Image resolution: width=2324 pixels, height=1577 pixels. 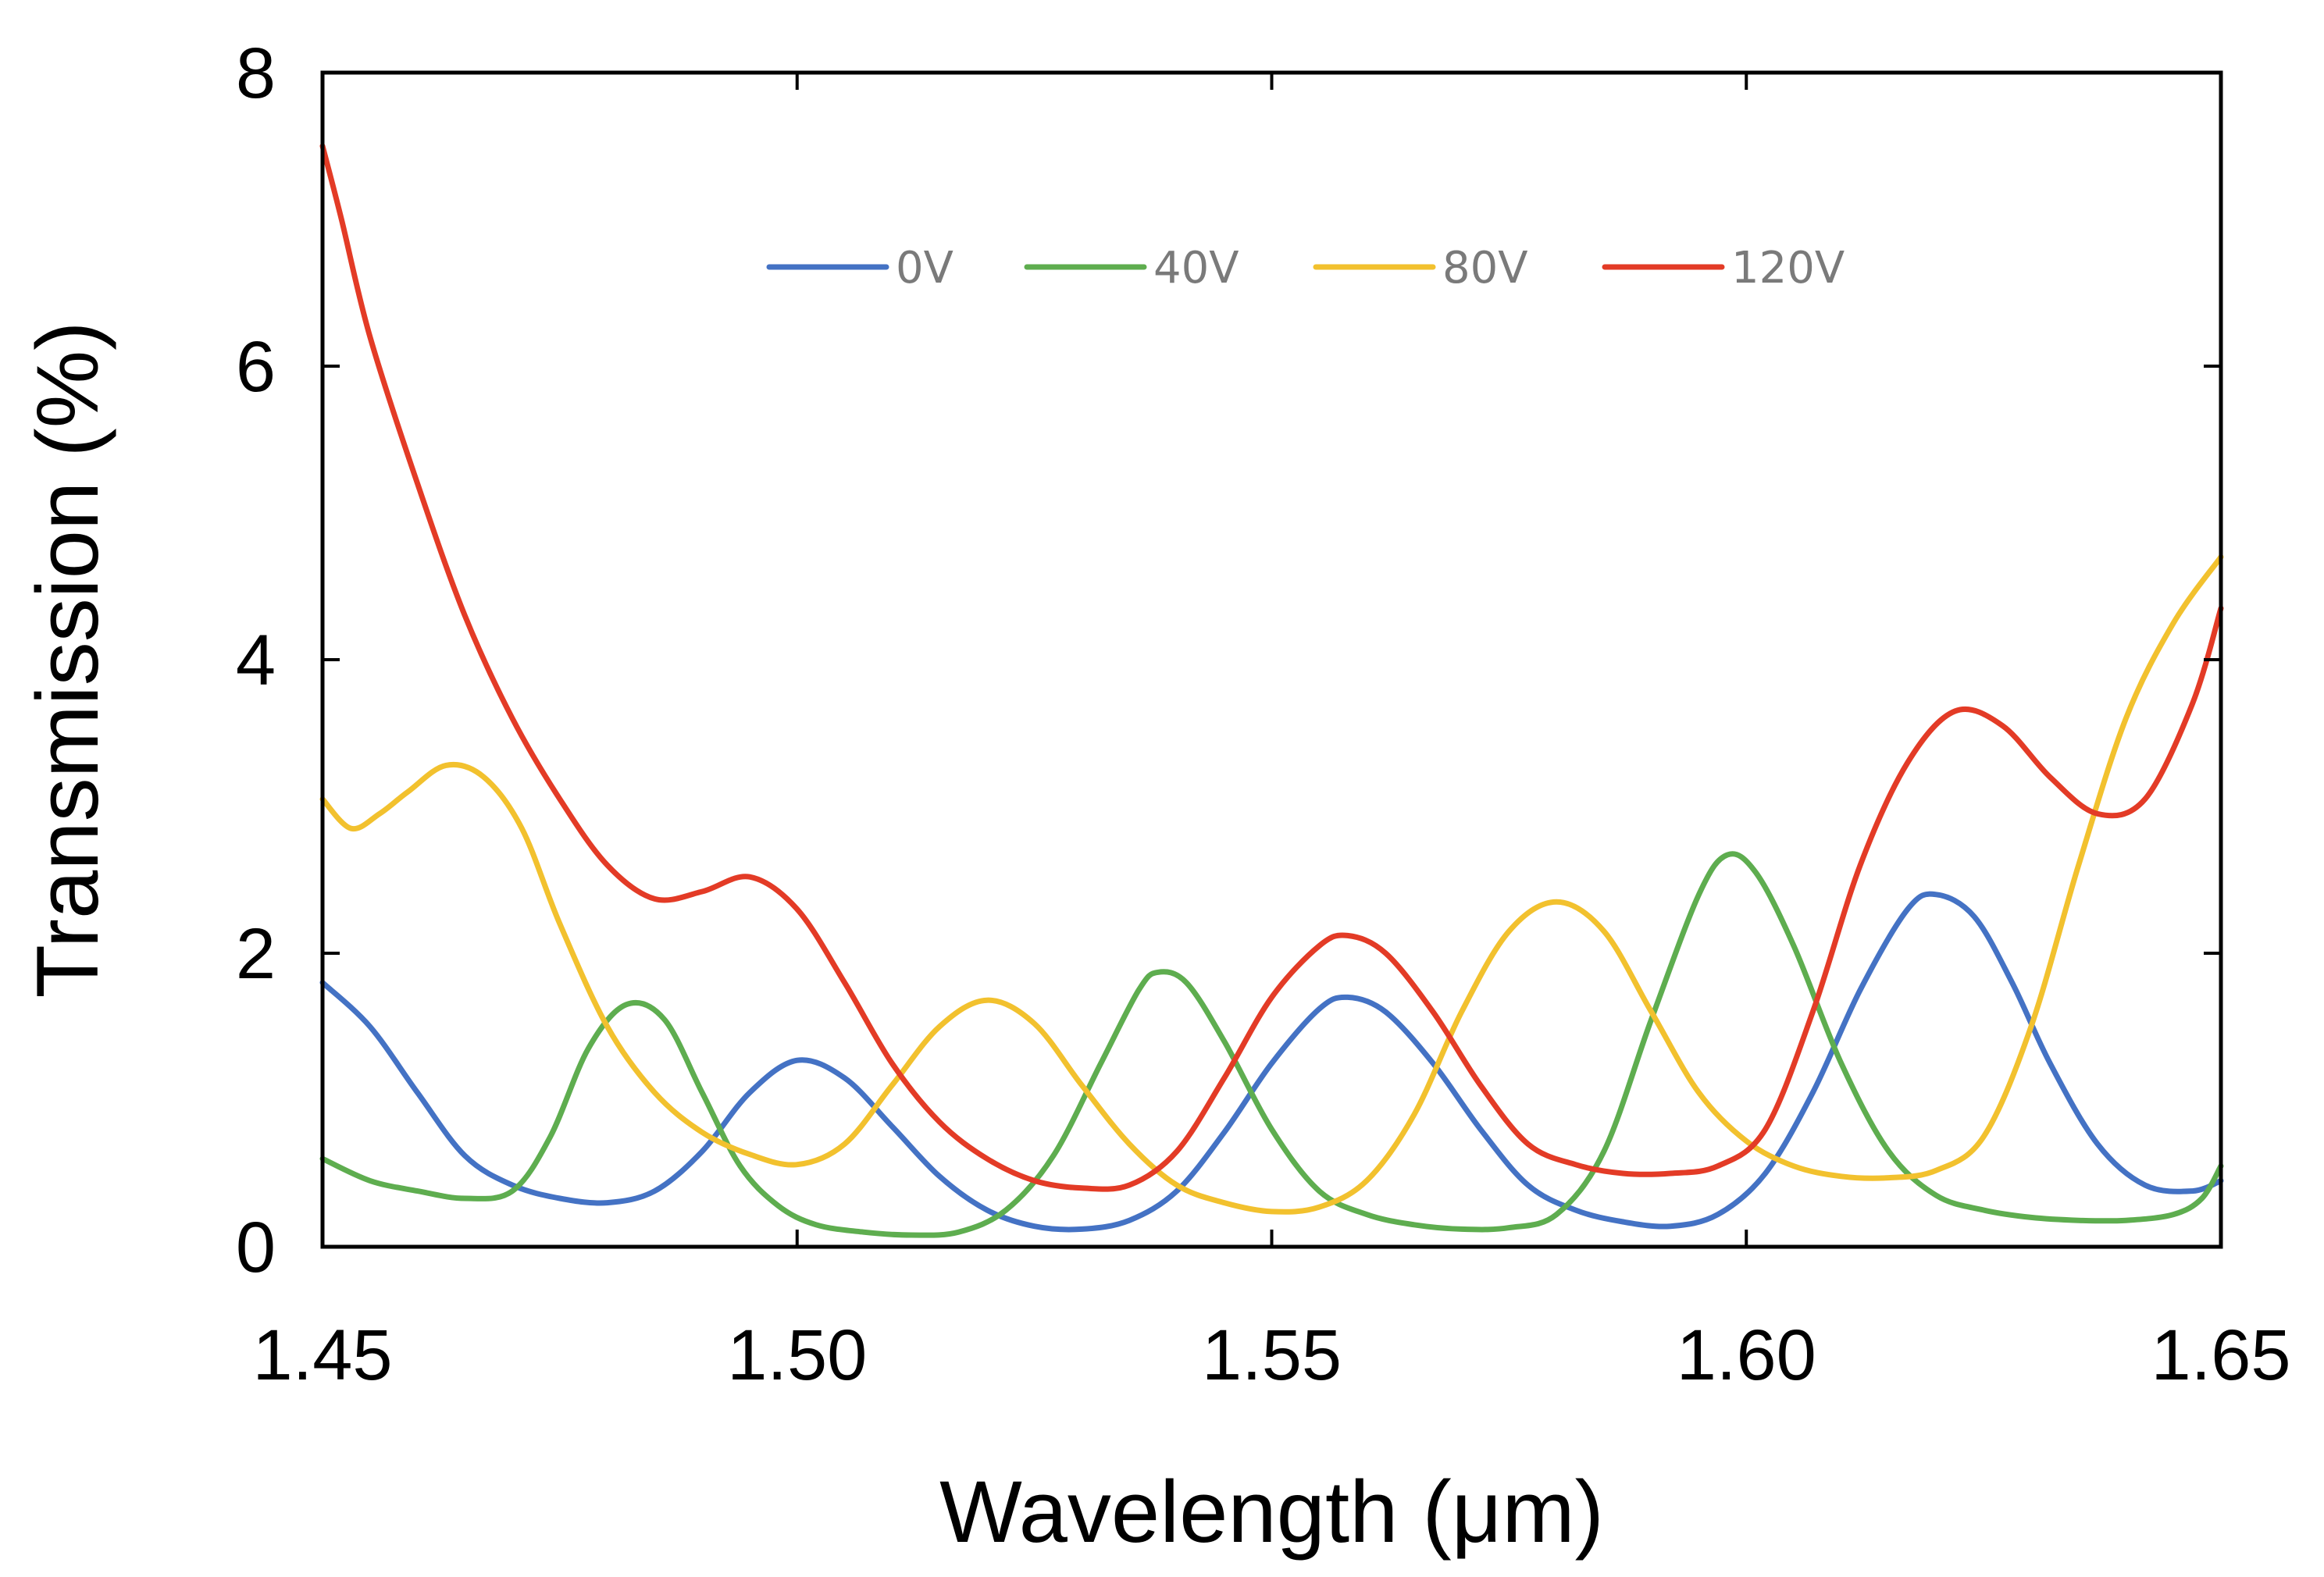 I want to click on y-tick-label: 8, so click(x=256, y=73).